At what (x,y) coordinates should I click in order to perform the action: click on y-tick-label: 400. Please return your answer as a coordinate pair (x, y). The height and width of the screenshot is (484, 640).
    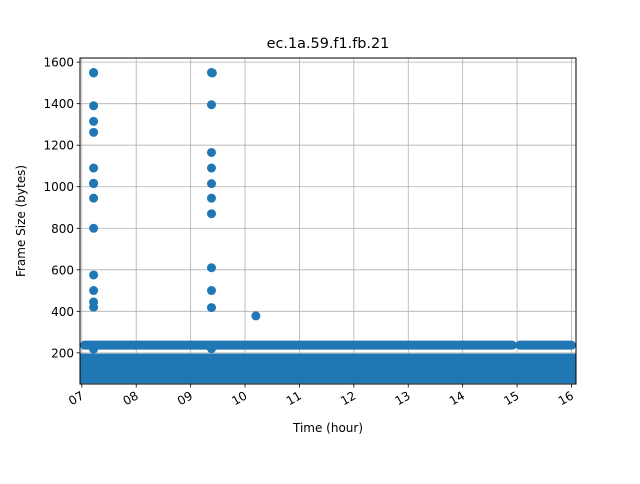
    Looking at the image, I should click on (62, 312).